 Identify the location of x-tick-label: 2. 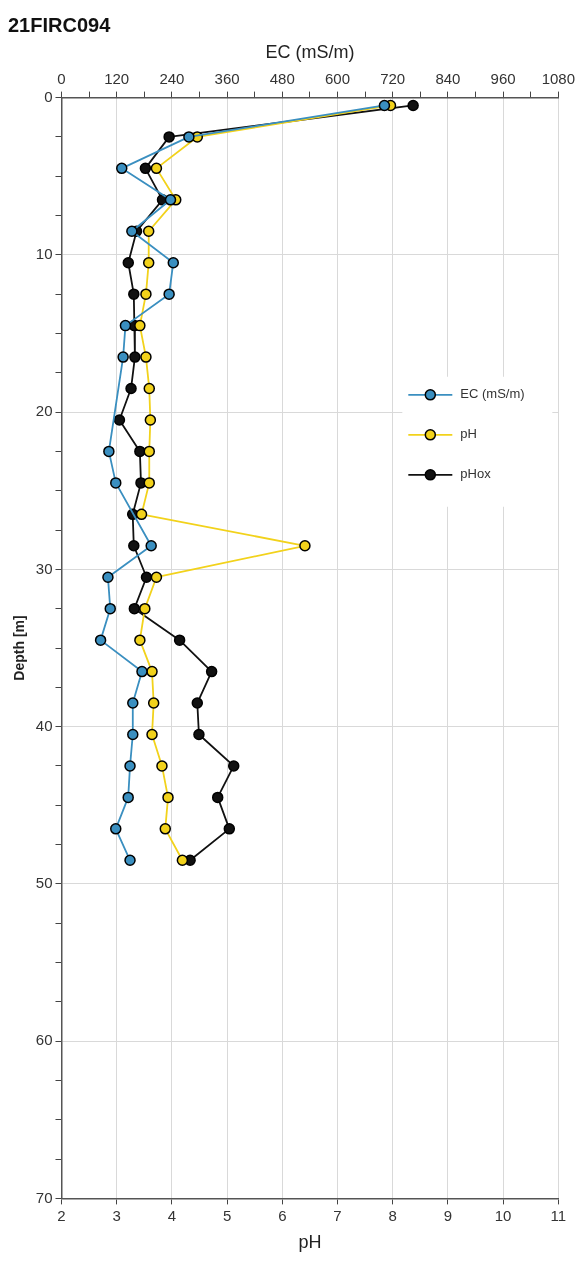
(61, 1215).